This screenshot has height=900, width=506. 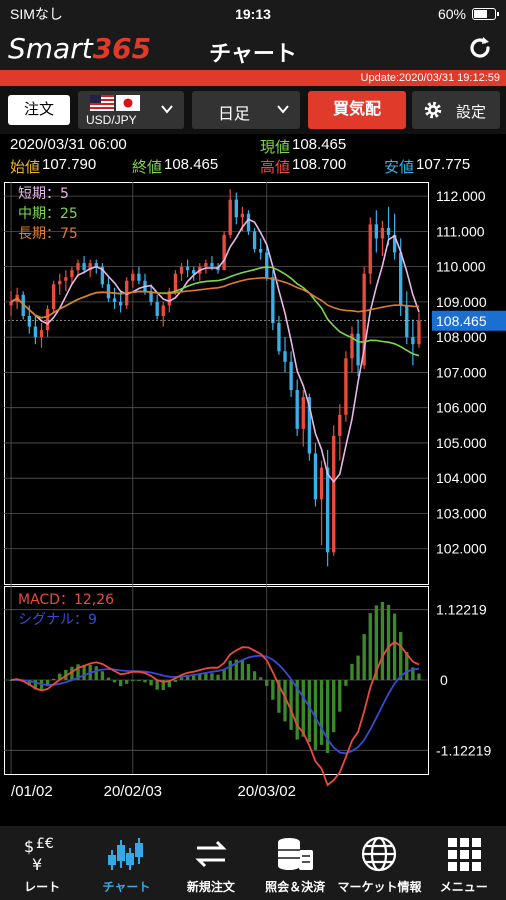 I want to click on x-tick-label: /01/02, so click(x=32, y=791).